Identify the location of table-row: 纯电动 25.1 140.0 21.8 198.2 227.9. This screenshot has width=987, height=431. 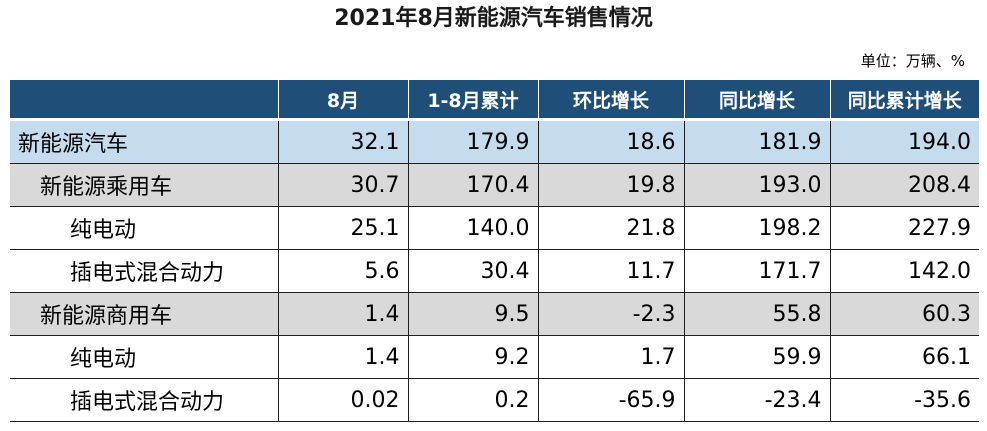
(494, 228).